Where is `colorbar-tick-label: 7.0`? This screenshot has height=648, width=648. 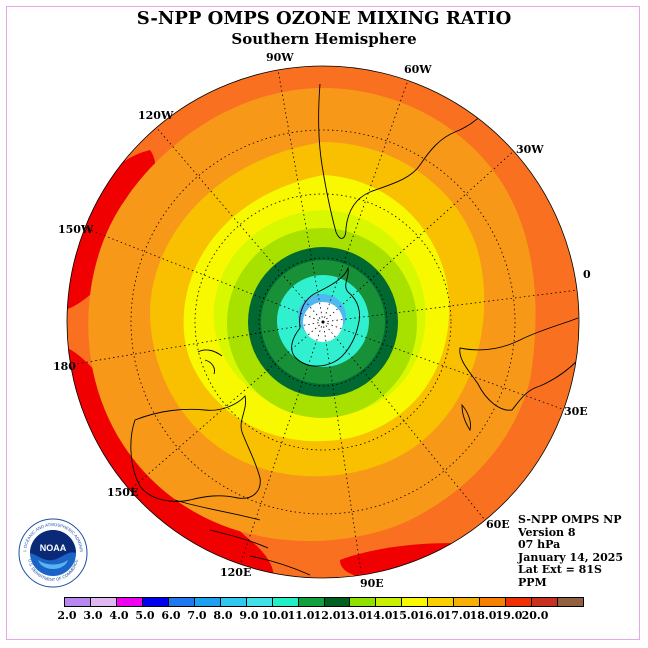
colorbar-tick-label: 7.0 is located at coordinates (197, 615).